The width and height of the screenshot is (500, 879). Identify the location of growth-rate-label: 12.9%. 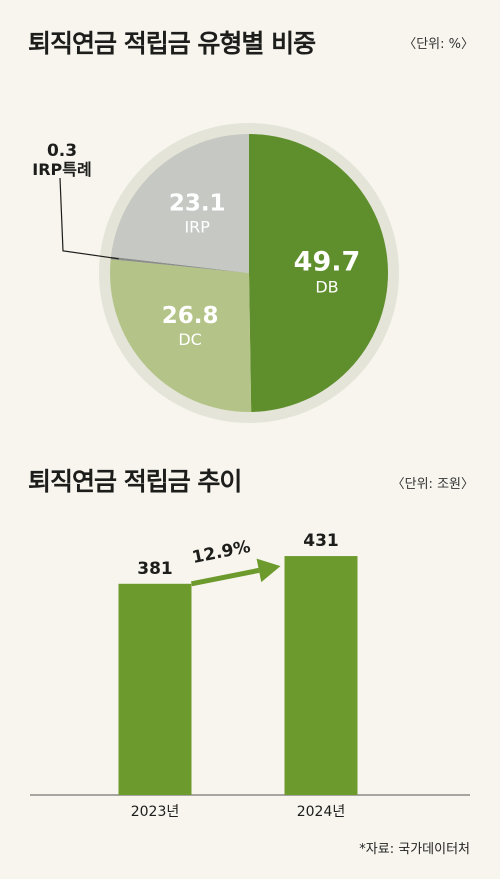
(221, 552).